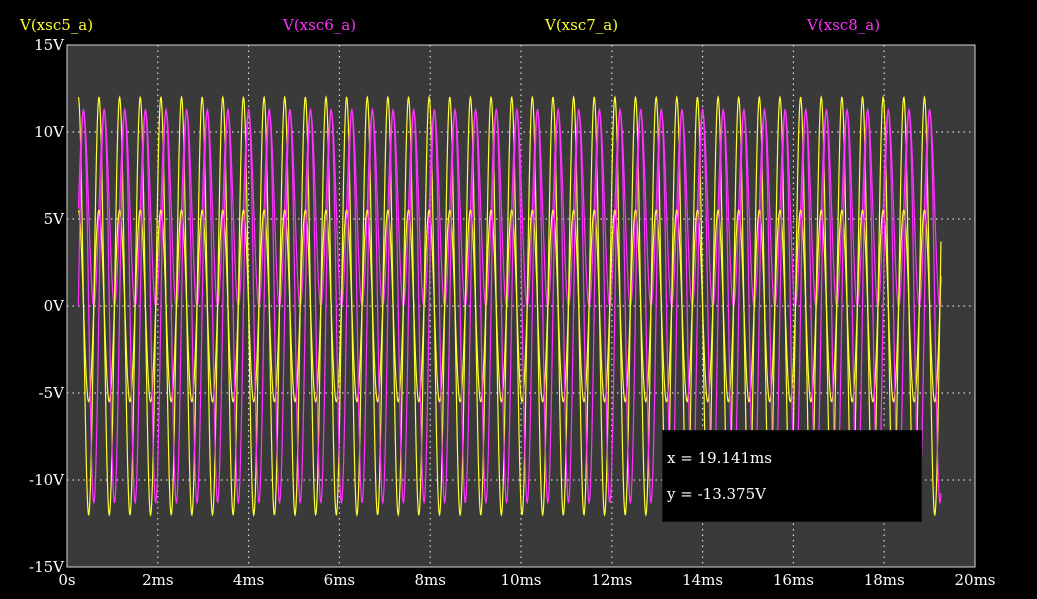 The height and width of the screenshot is (599, 1037). I want to click on x-tick-label: 12ms, so click(611, 580).